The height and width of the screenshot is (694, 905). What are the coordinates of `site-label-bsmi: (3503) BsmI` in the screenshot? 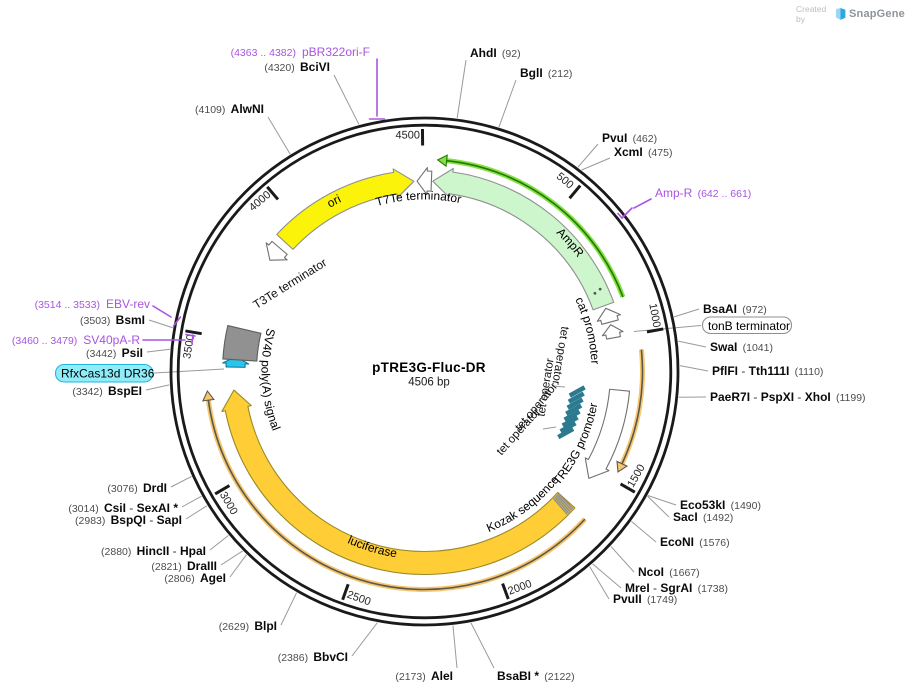 It's located at (112, 320).